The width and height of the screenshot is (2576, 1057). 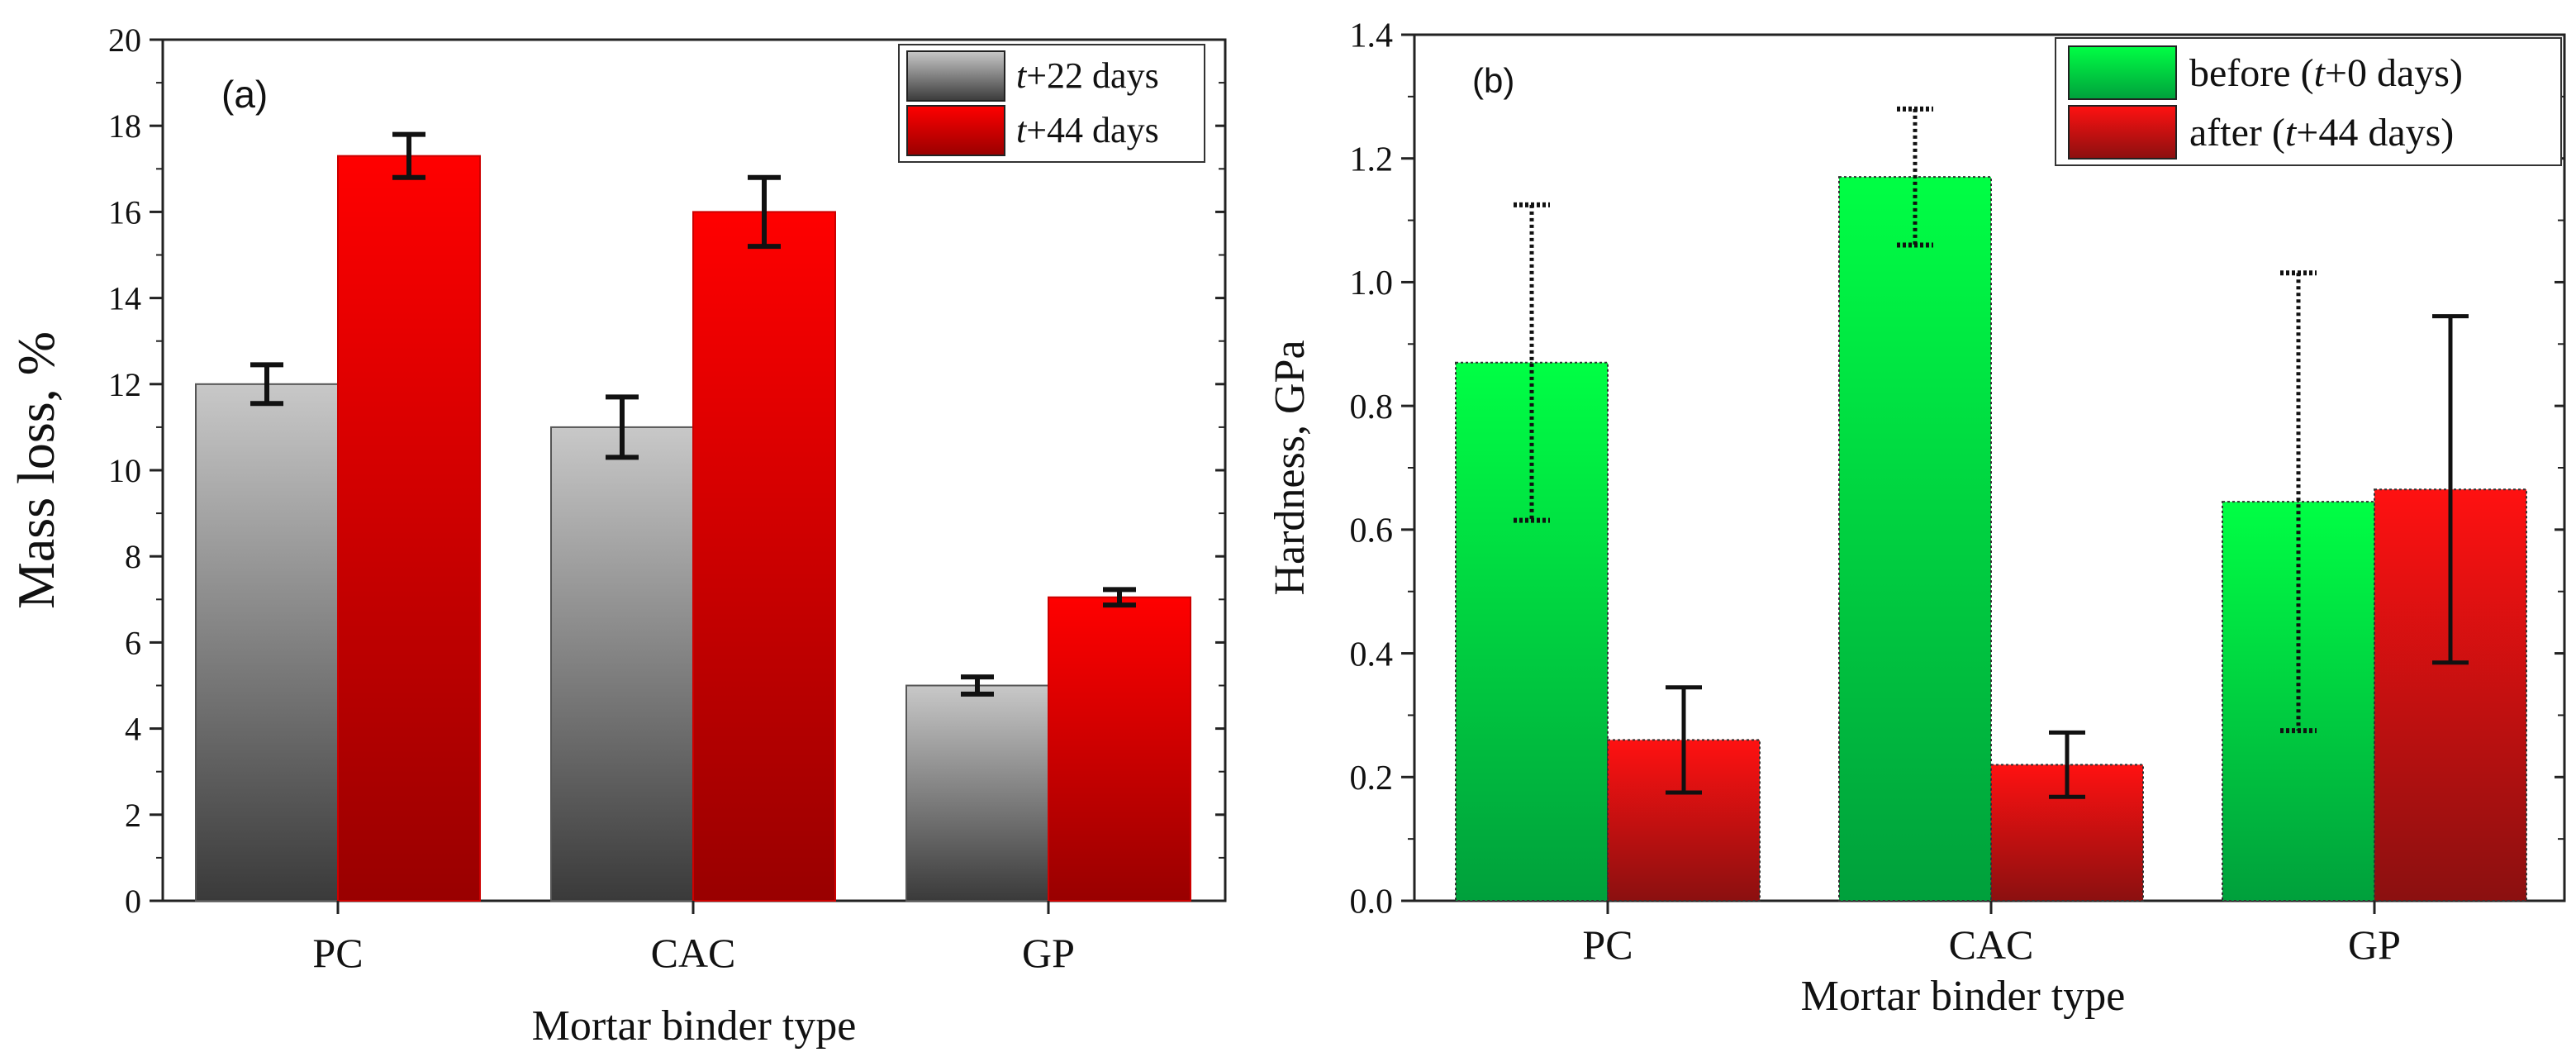 I want to click on x-ticks-b: PC CAC GP, so click(x=1992, y=934).